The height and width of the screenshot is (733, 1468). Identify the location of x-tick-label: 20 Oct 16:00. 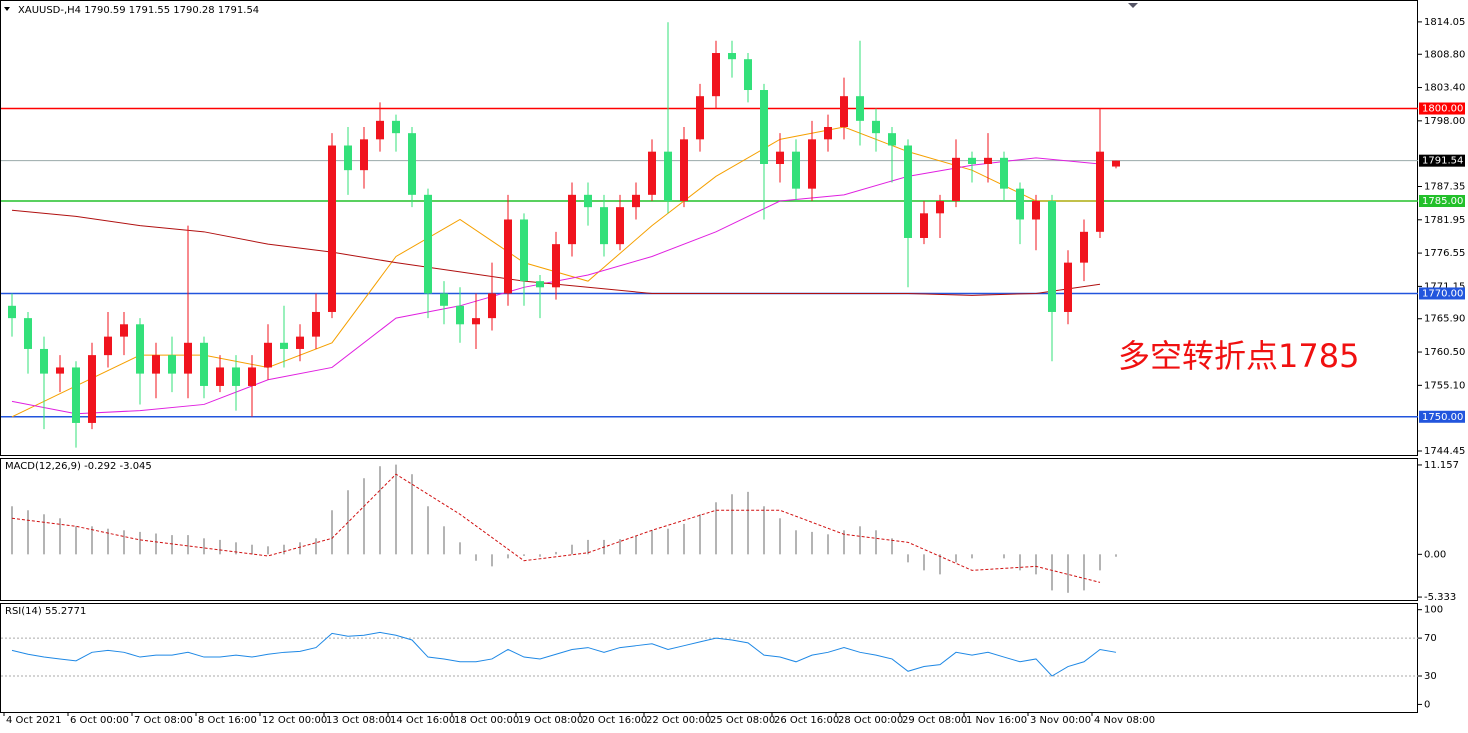
(614, 720).